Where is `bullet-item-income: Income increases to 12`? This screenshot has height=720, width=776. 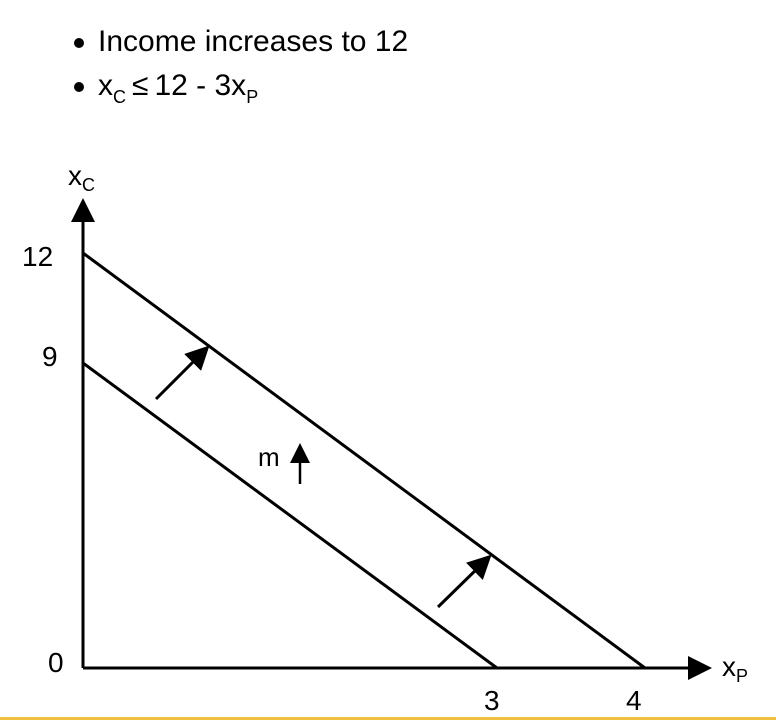 bullet-item-income: Income increases to 12 is located at coordinates (240, 42).